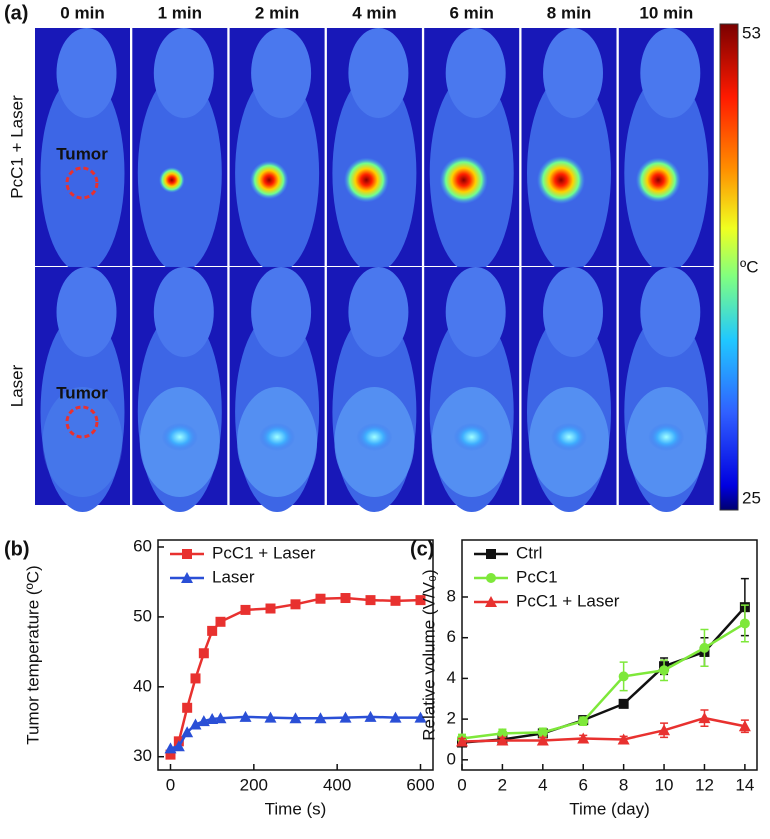 The image size is (770, 839). Describe the element at coordinates (704, 784) in the screenshot. I see `x-tick-label: 12` at that location.